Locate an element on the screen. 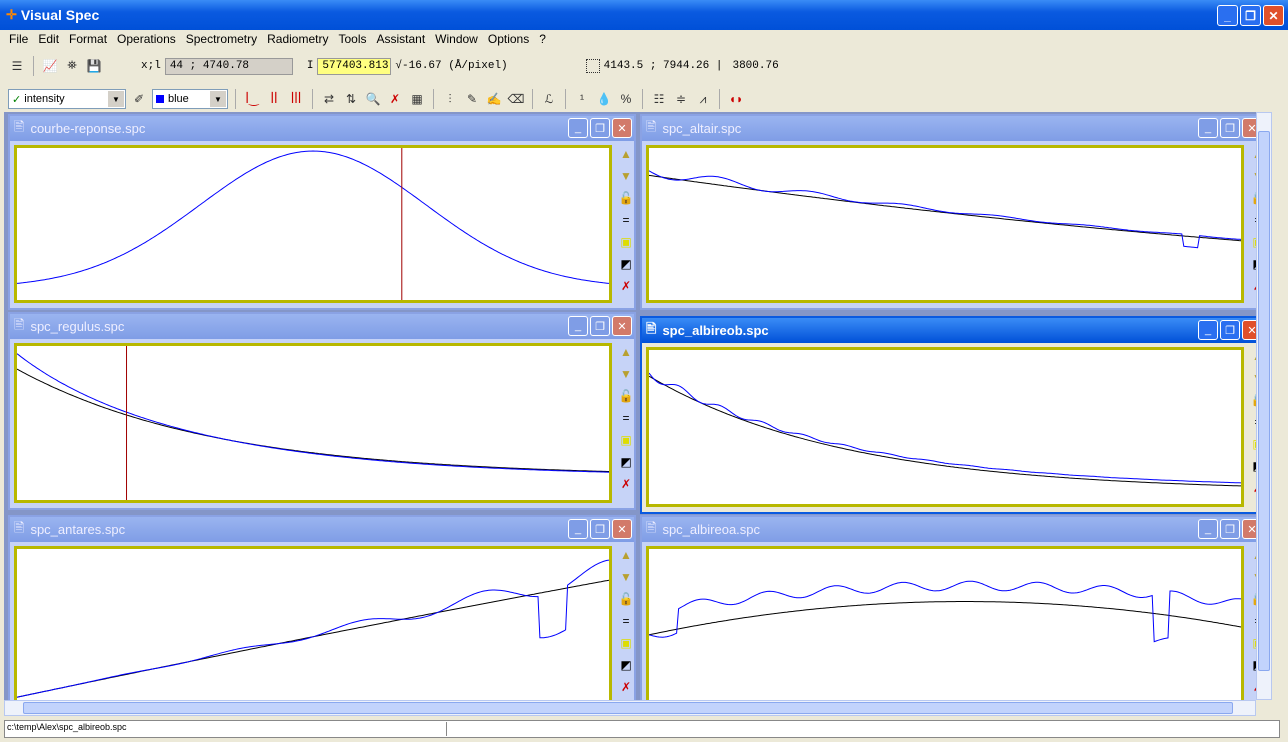 The image size is (1288, 742). spectrum-window: 🖹spc_altair.spc _❐✕ ▲▼🔓=▣◩✗ is located at coordinates (956, 212).